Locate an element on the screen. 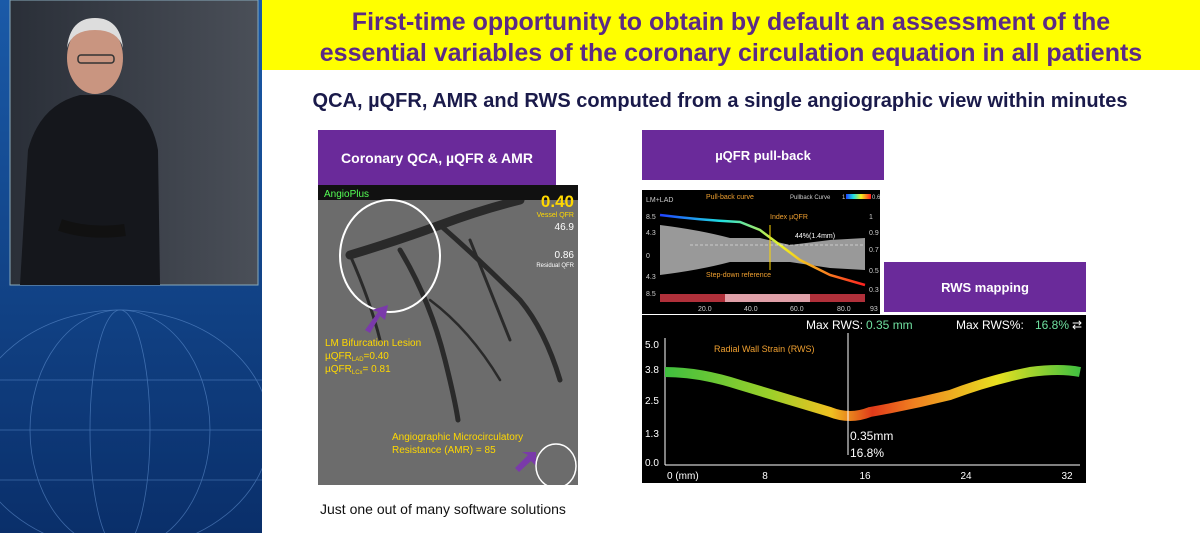  lad-prefix: µQFR is located at coordinates (338, 356).